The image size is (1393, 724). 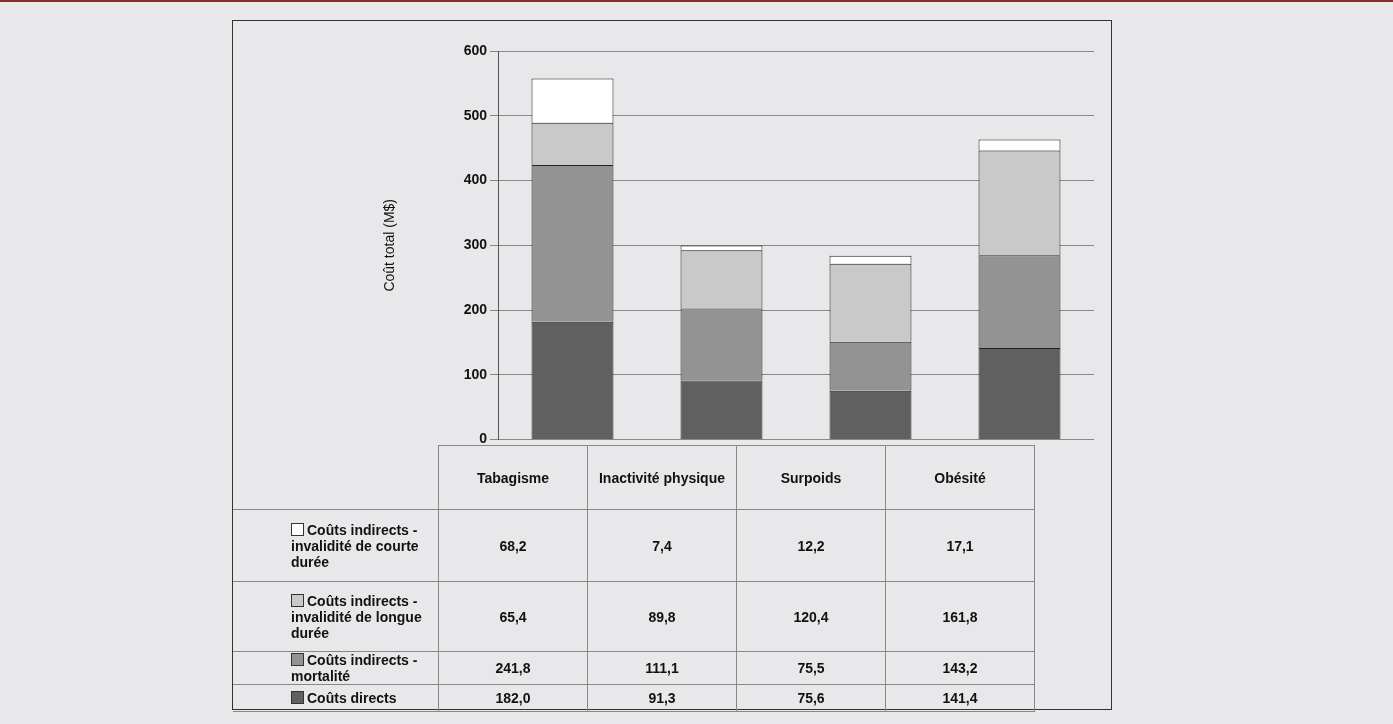 I want to click on data-label: 7,4, so click(x=662, y=545).